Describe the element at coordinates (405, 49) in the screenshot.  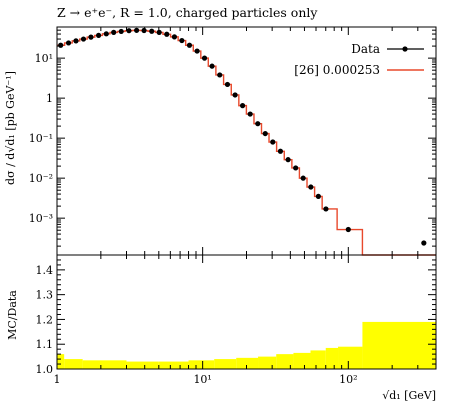
I see `legend-swatch-data-marker` at that location.